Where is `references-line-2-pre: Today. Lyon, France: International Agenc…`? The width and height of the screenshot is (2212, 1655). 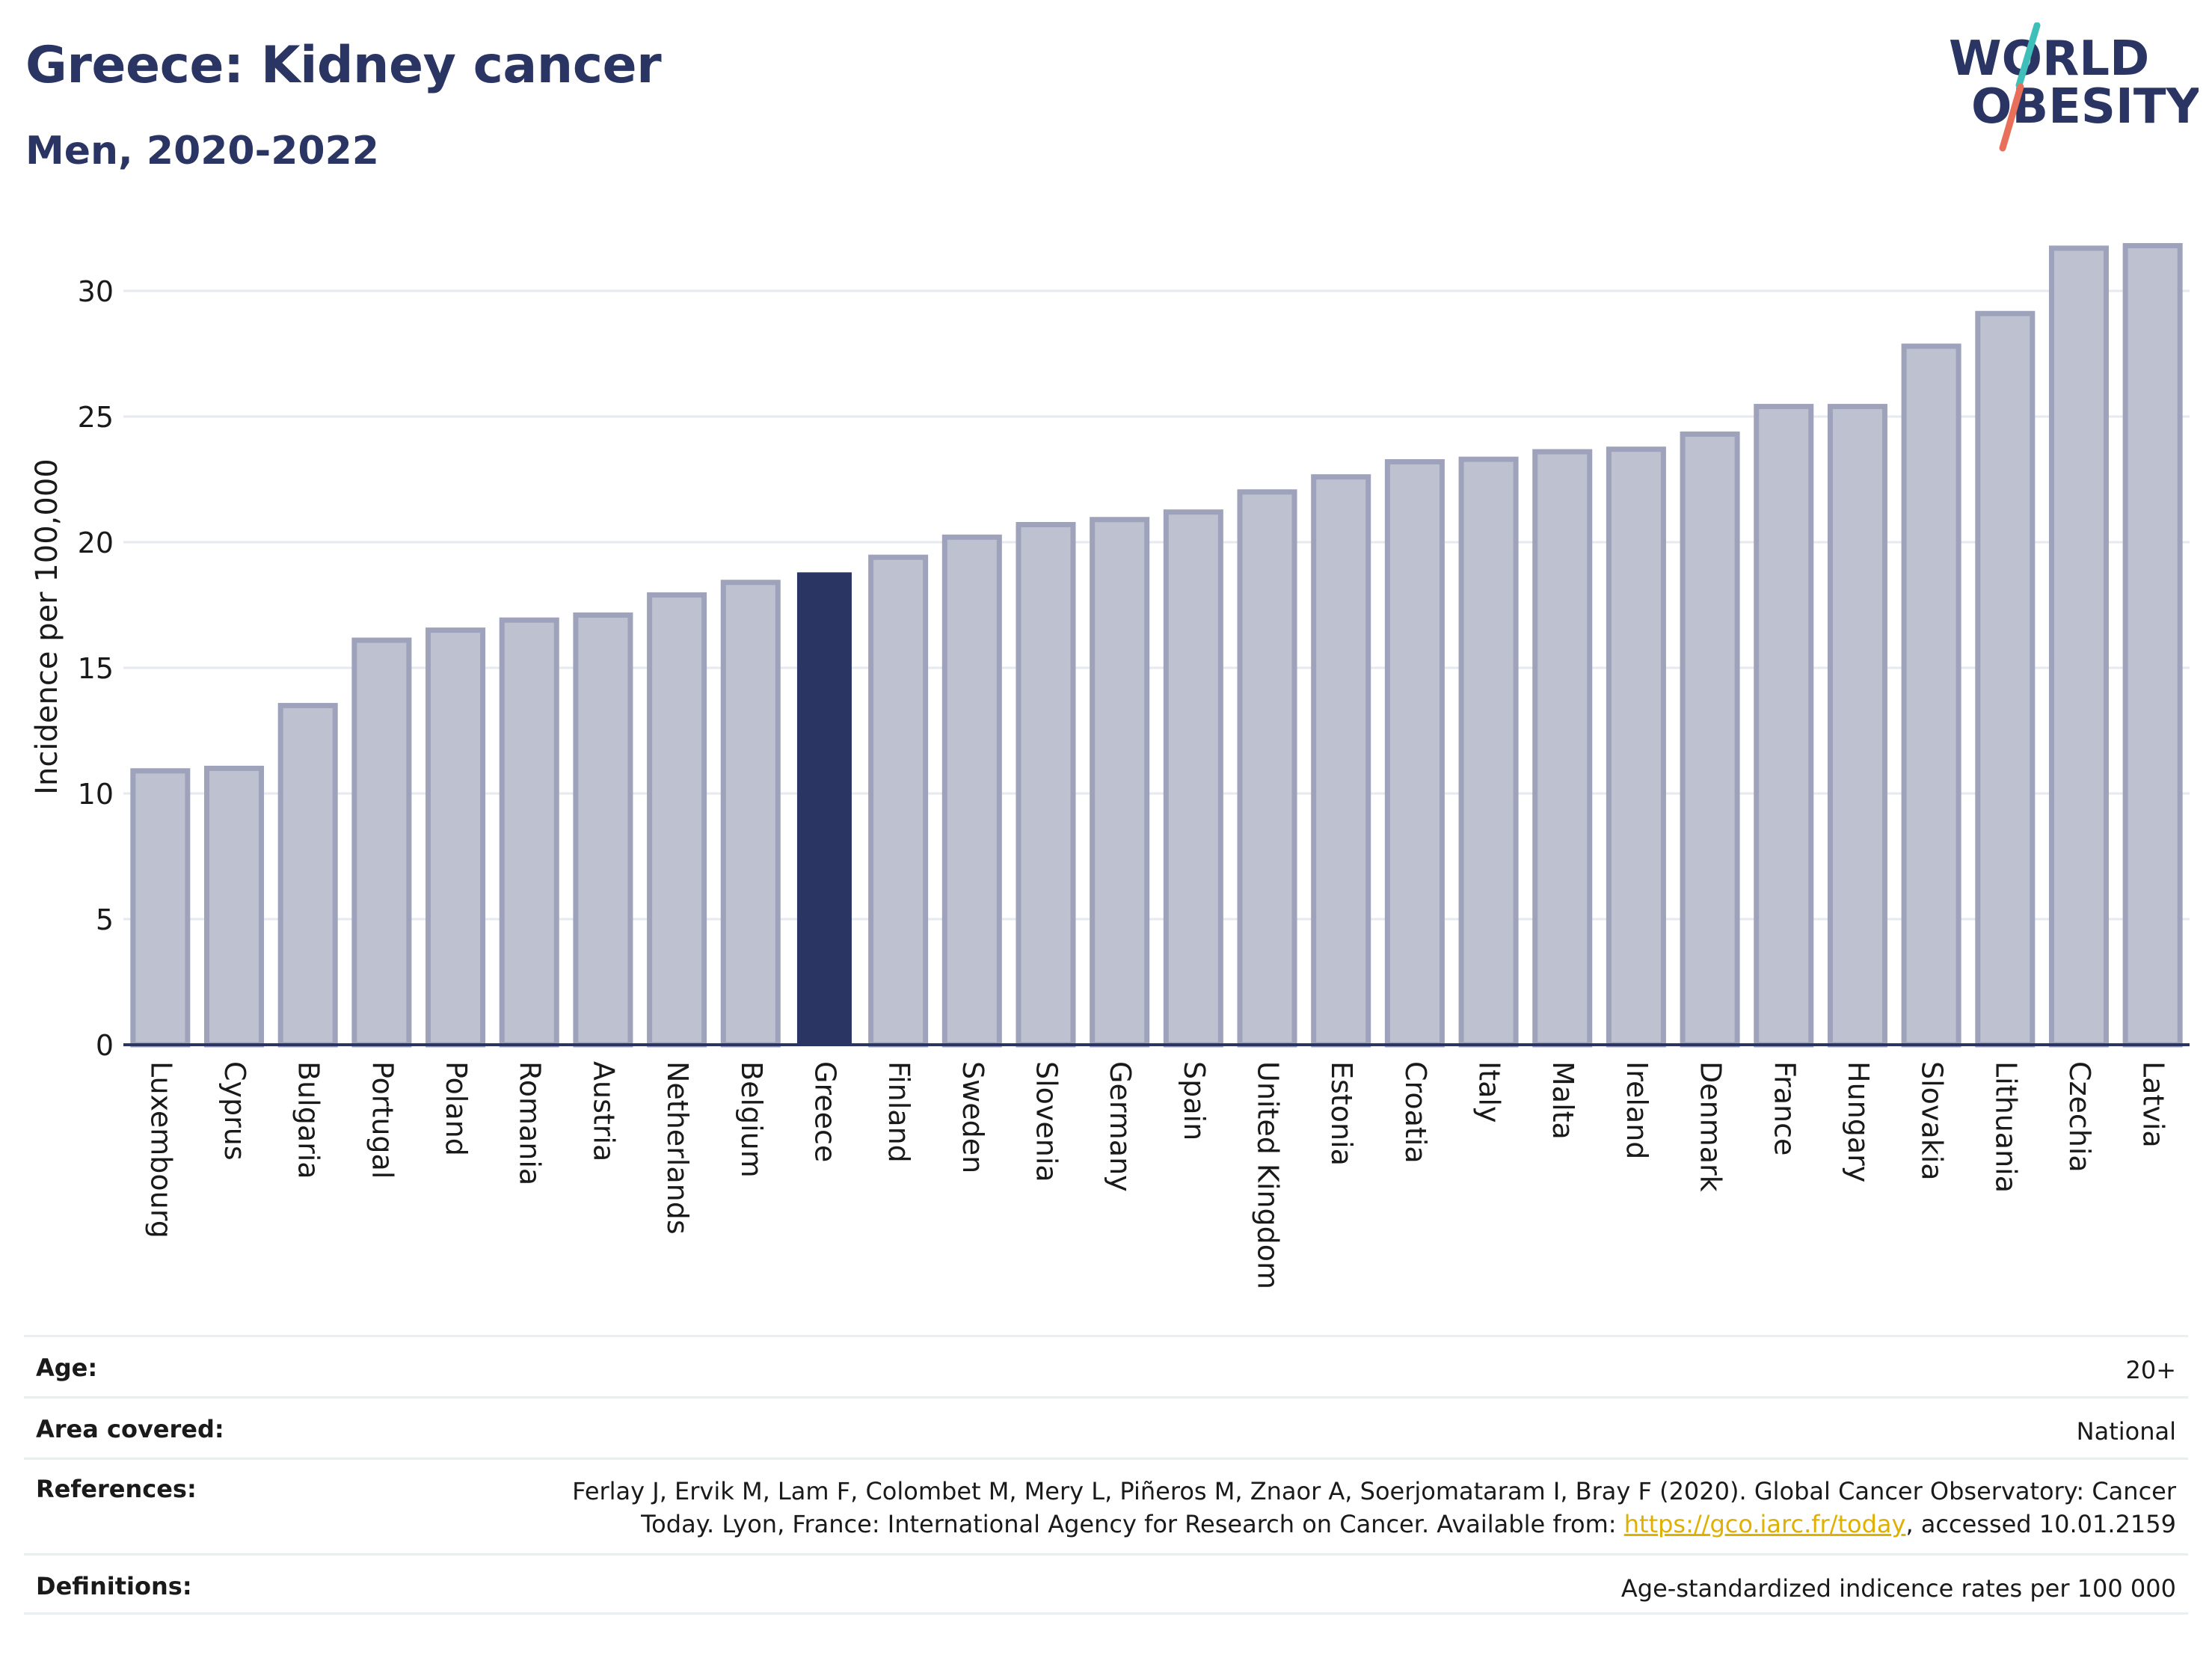
references-line-2-pre: Today. Lyon, France: International Agenc… is located at coordinates (1132, 1524).